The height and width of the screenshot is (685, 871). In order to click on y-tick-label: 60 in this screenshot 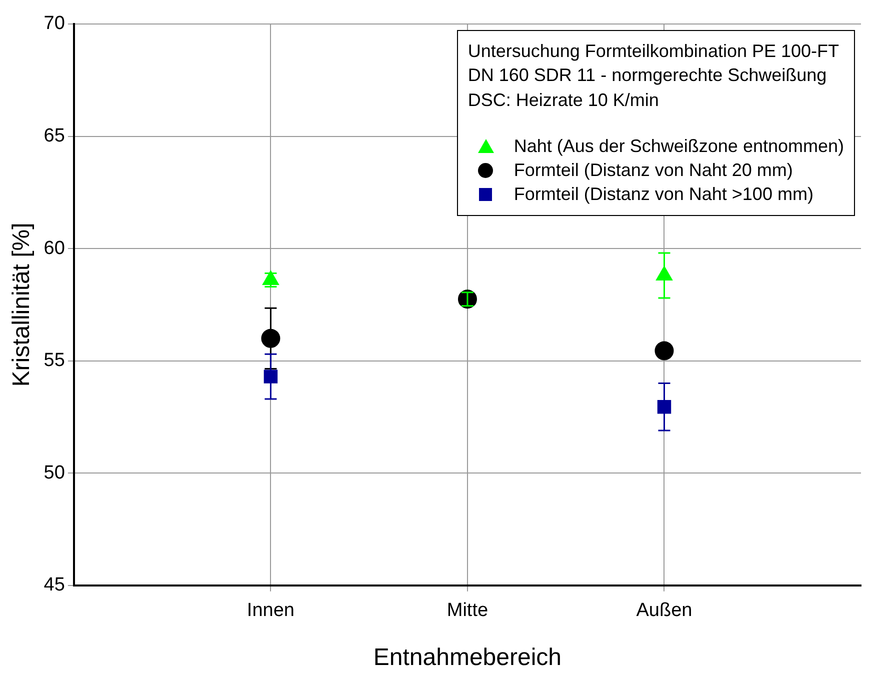, I will do `click(54, 248)`.